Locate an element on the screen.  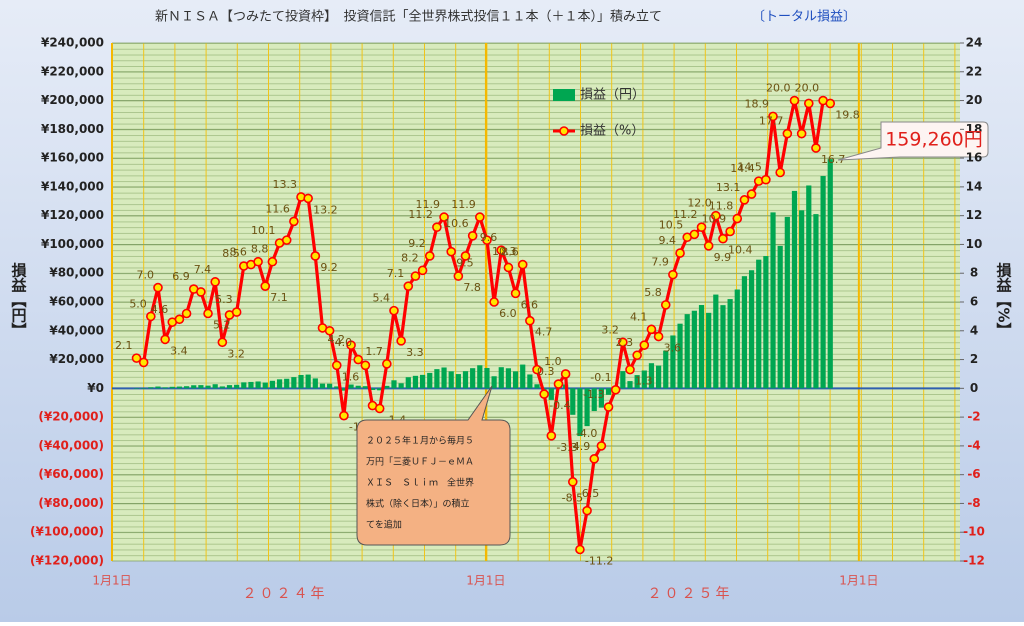
data-label: 3.4 is located at coordinates (179, 350).